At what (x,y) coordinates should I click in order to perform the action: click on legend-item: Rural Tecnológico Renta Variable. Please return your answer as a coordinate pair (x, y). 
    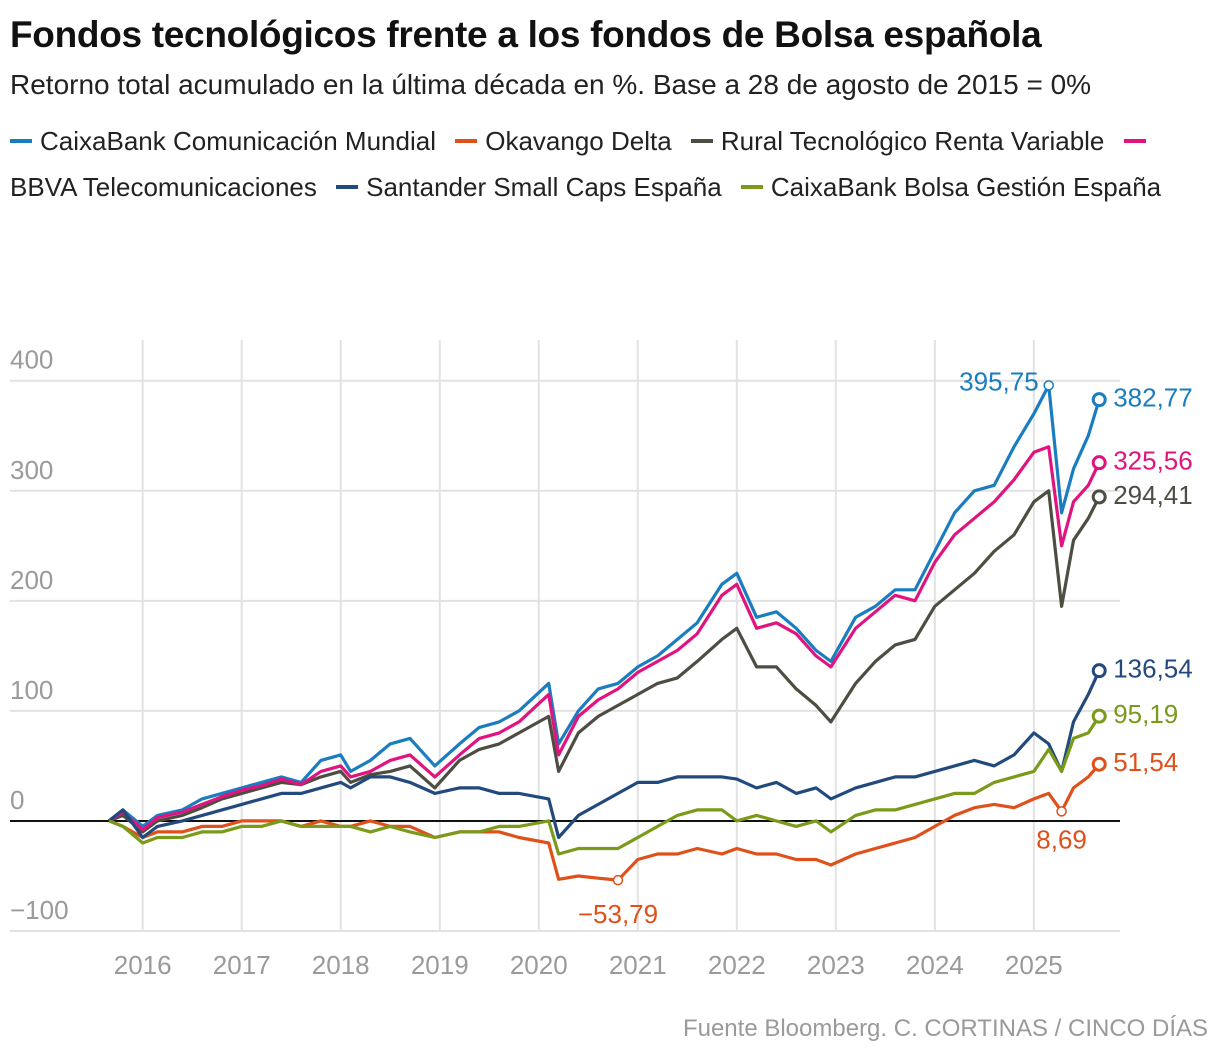
    Looking at the image, I should click on (897, 141).